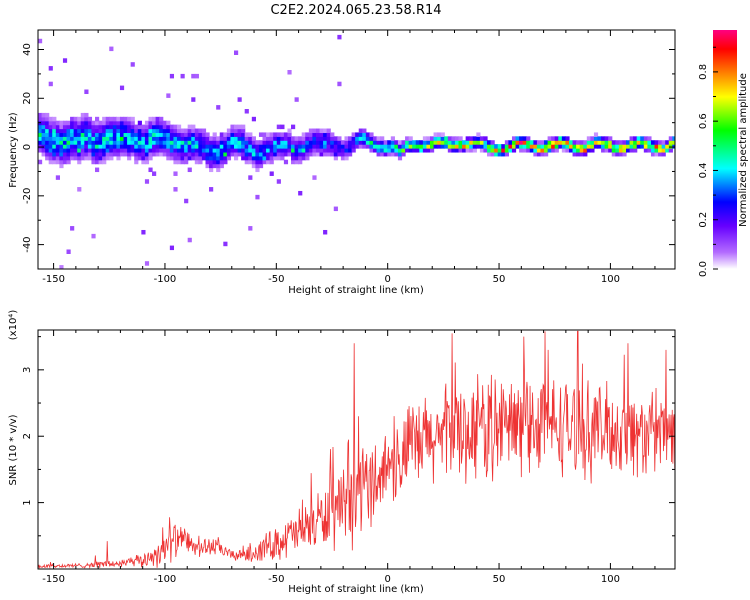 Image resolution: width=750 pixels, height=600 pixels. Describe the element at coordinates (27, 49) in the screenshot. I see `y-tick-label: 40` at that location.